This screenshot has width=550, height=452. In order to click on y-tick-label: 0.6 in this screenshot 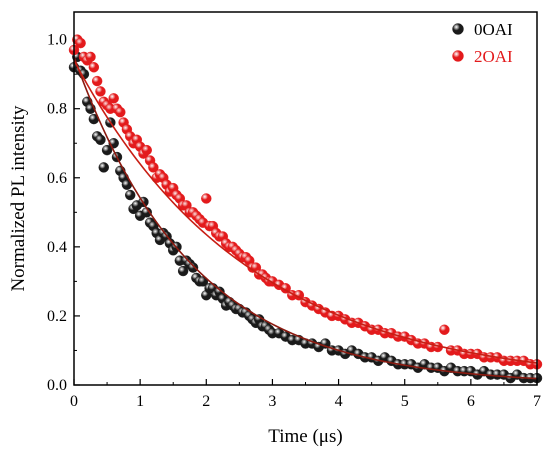, I will do `click(57, 178)`.